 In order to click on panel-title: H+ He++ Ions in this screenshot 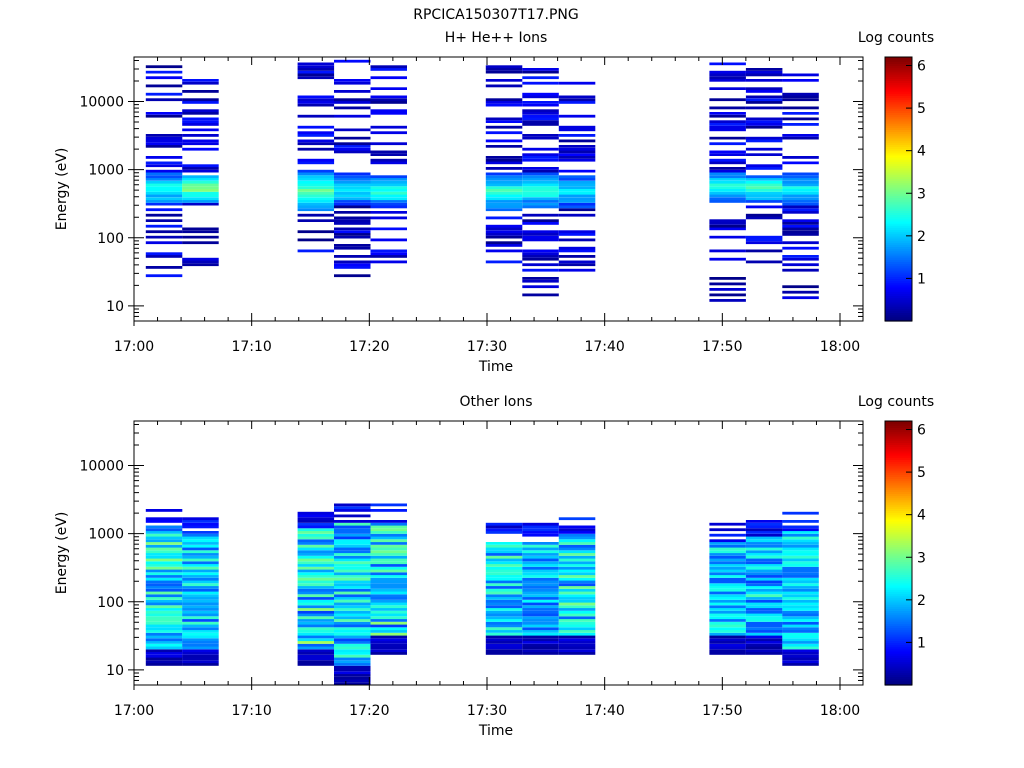, I will do `click(496, 38)`.